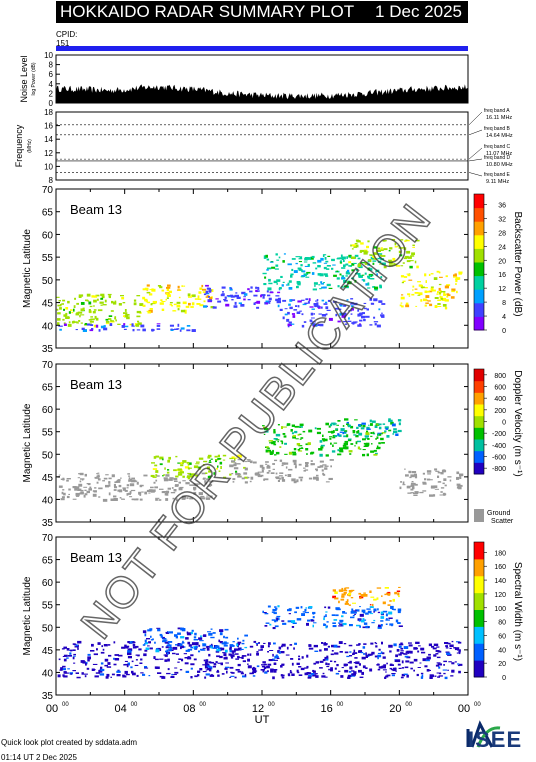 The width and height of the screenshot is (536, 762). I want to click on noise-ytick-label: 8, so click(51, 65).